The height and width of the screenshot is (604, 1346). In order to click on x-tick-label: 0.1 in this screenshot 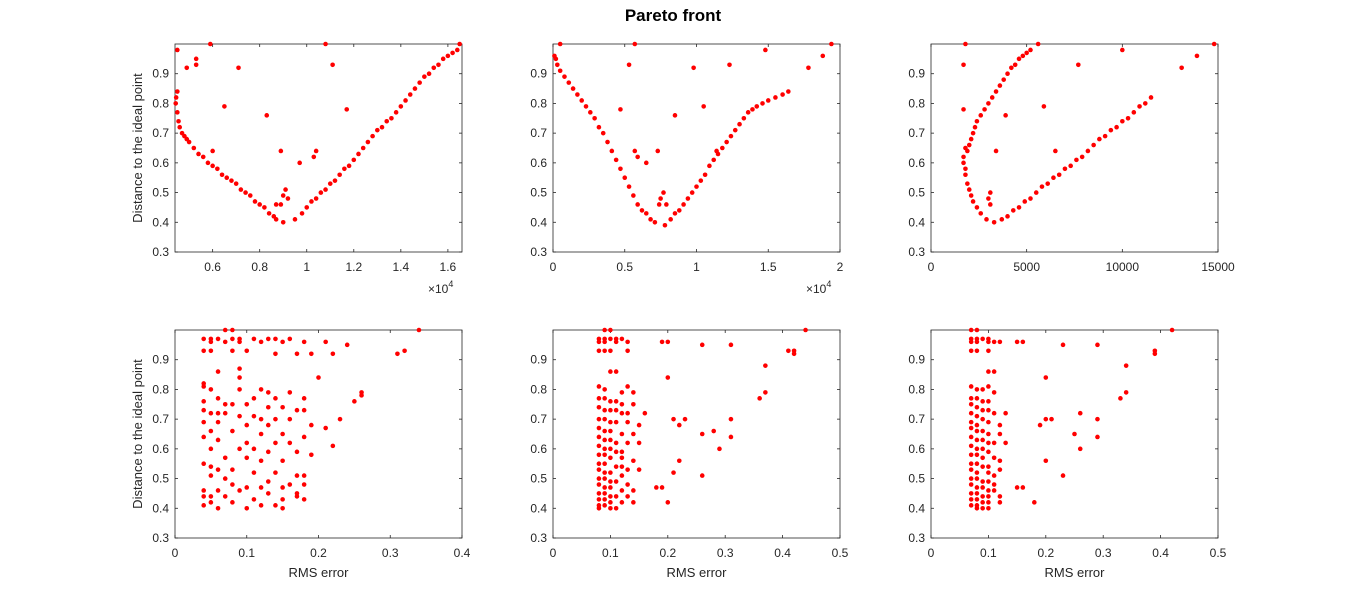, I will do `click(246, 553)`.